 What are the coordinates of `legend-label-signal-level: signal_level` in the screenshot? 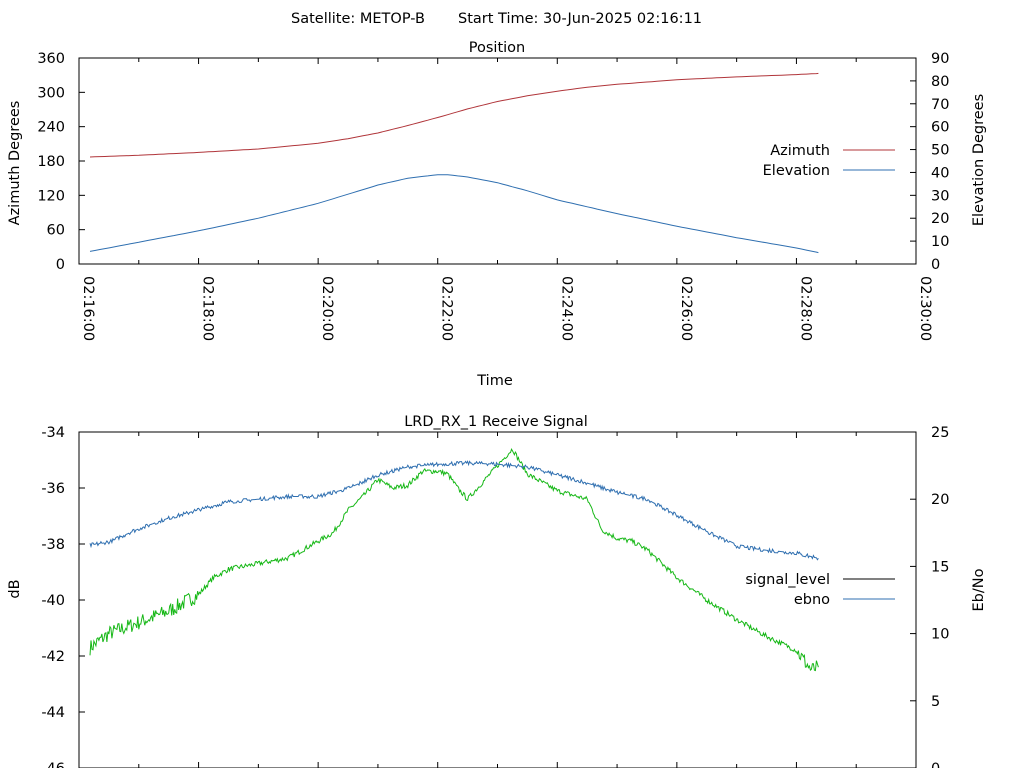 It's located at (787, 580).